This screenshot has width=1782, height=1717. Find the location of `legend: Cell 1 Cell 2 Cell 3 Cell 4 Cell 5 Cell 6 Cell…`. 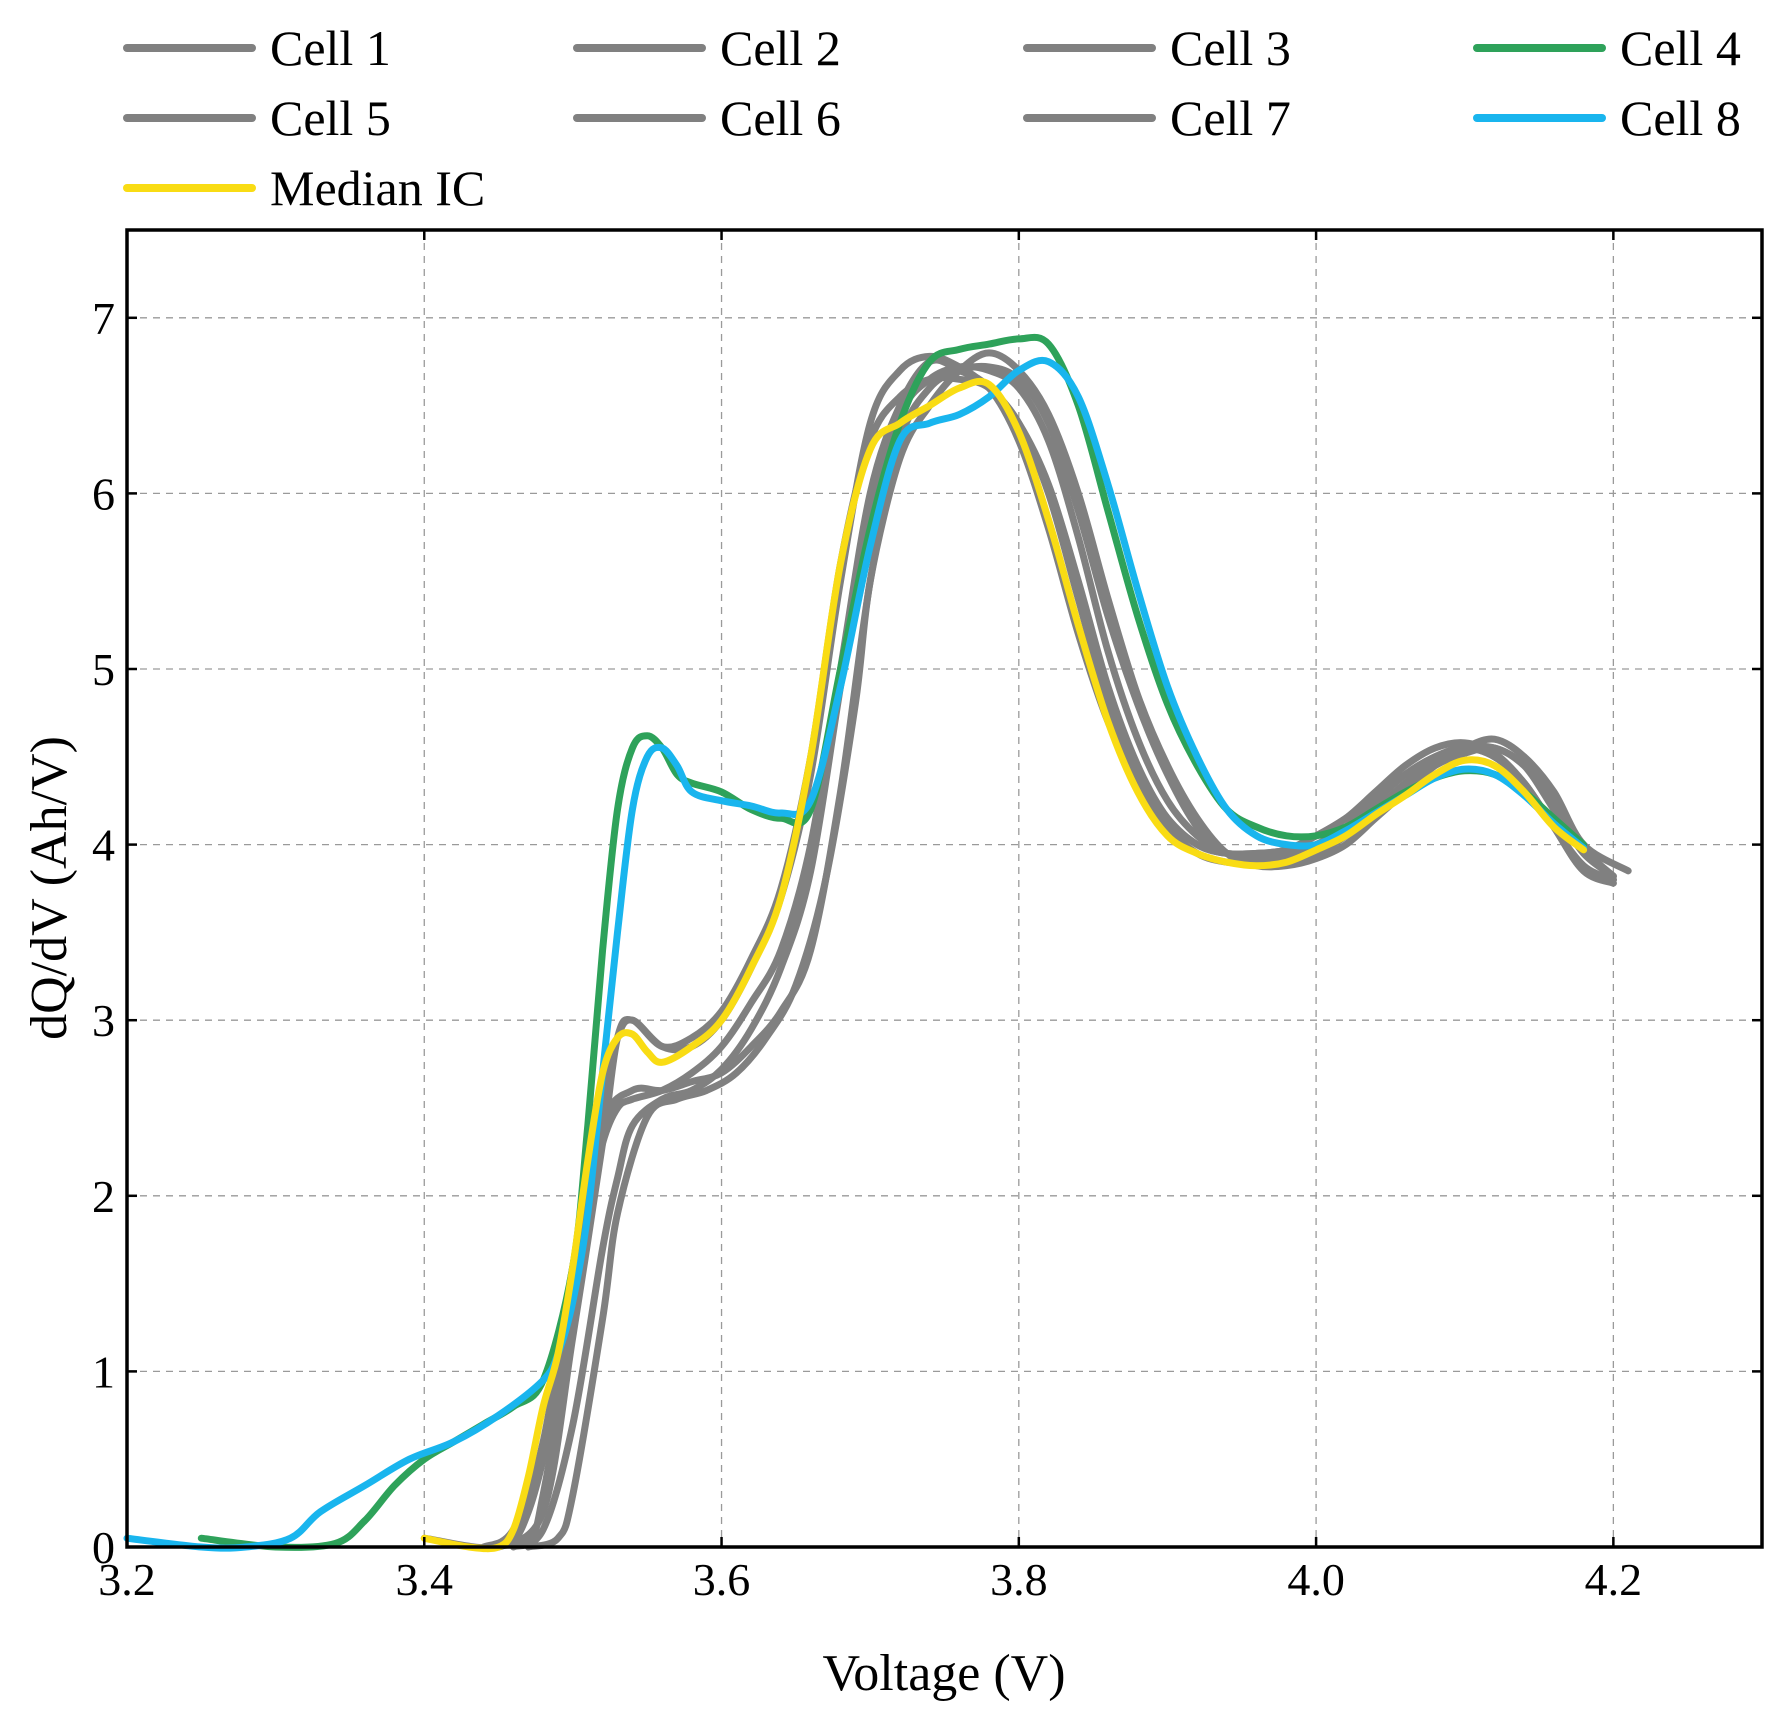

legend: Cell 1 Cell 2 Cell 3 Cell 4 Cell 5 Cell 6 Cell… is located at coordinates (932, 118).